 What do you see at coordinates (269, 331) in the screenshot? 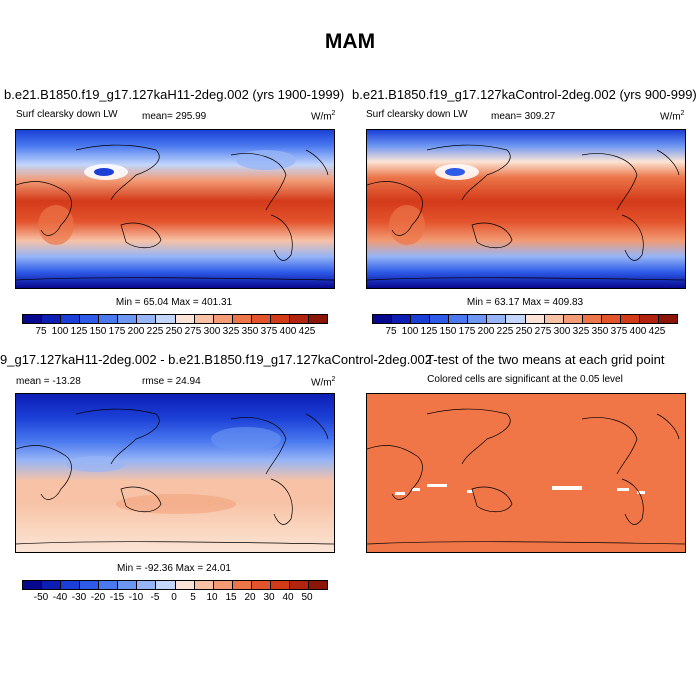
I see `colorbar1-tick-label: 375` at bounding box center [269, 331].